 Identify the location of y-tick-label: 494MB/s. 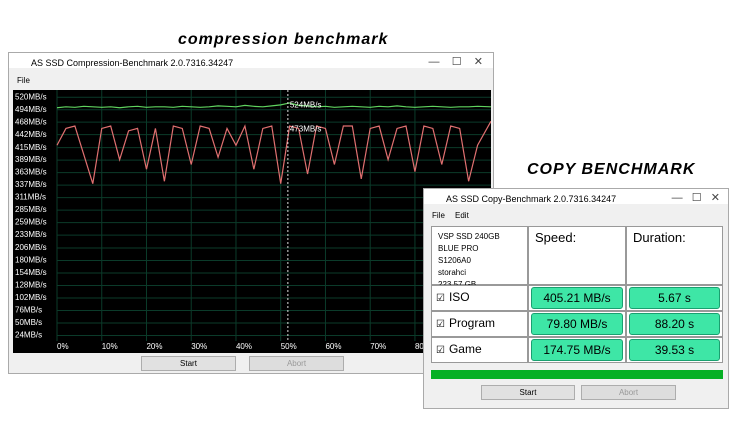
(31, 109).